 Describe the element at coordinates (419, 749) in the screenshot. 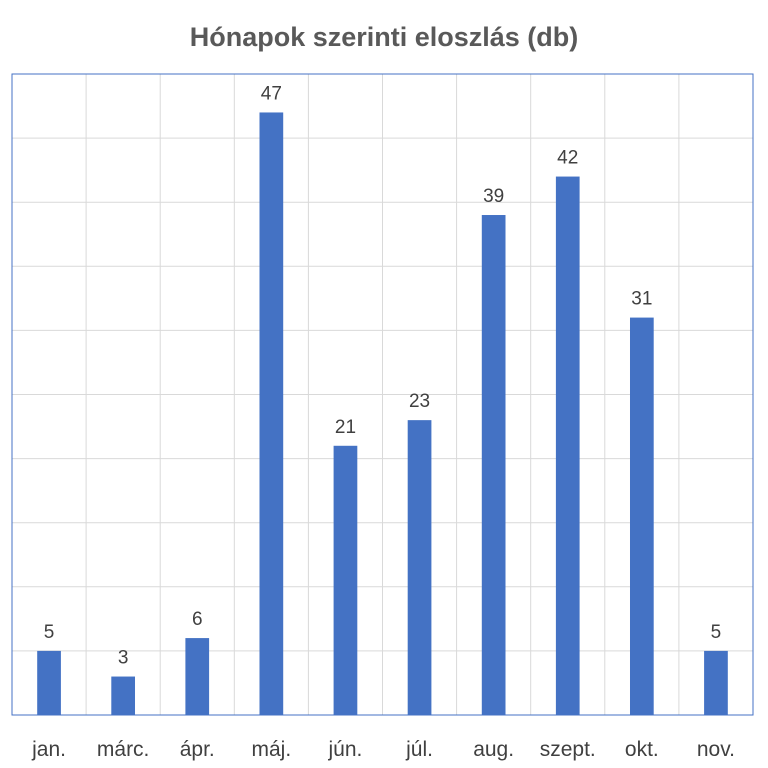

I see `x-tick-label-5: júl.` at that location.